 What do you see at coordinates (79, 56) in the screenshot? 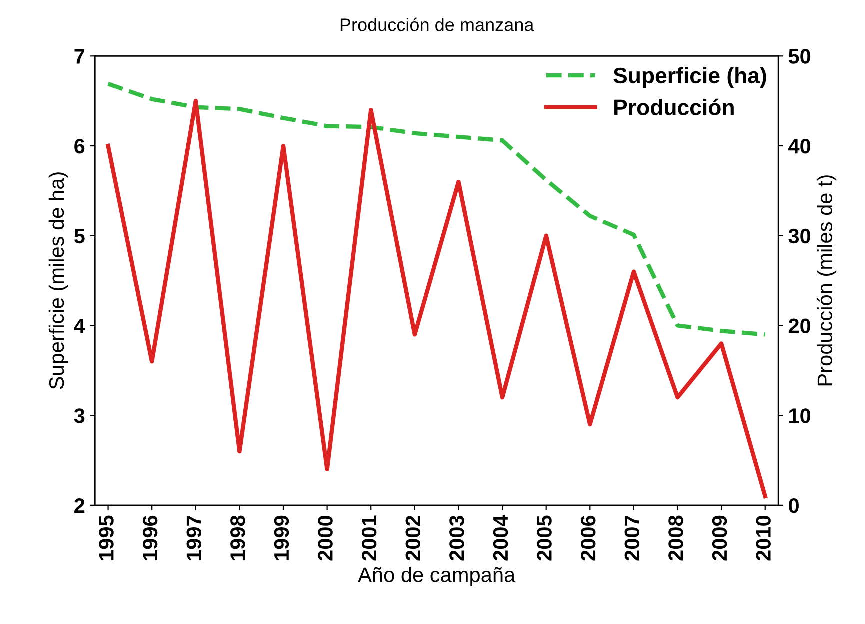
I see `y-tick-label: 7` at bounding box center [79, 56].